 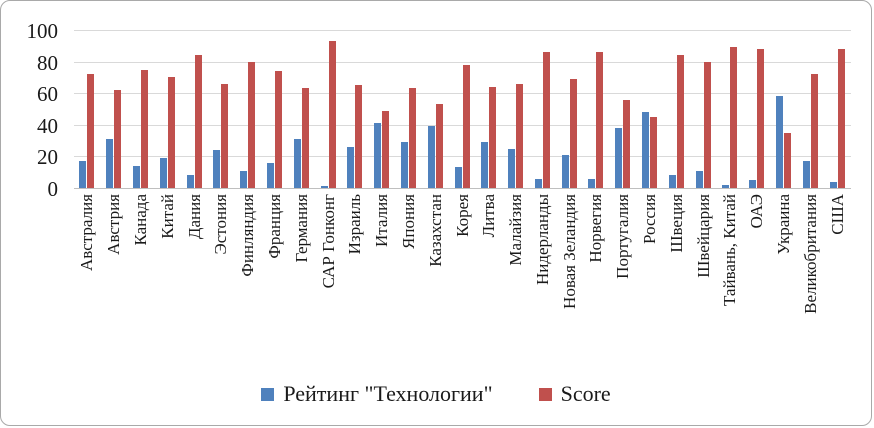 I want to click on x-axis-category-label: Швеция, so click(x=676, y=223).